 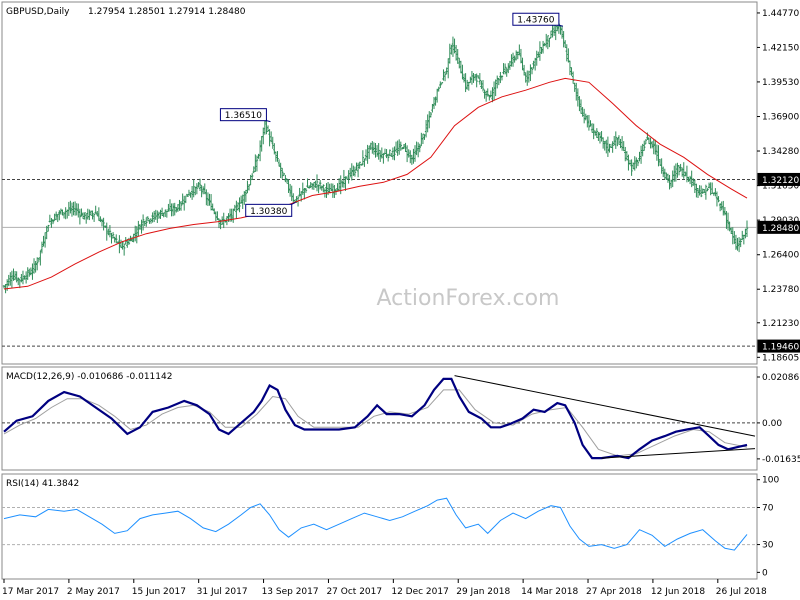 I want to click on level-tag-label: 1.19460, so click(x=780, y=348).